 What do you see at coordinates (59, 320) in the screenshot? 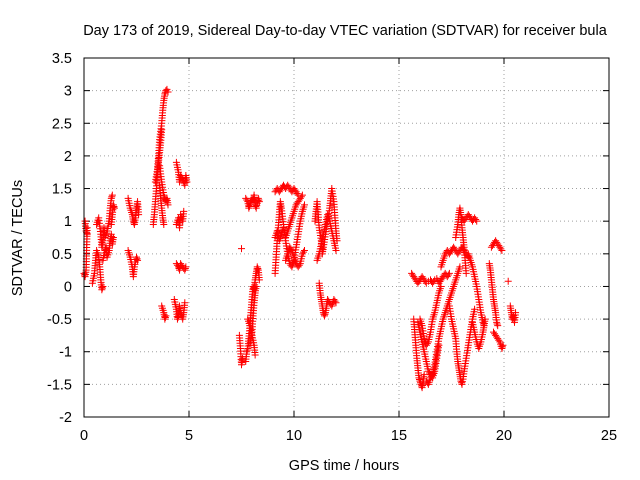
I see `y-tick-label: -0.5` at bounding box center [59, 320].